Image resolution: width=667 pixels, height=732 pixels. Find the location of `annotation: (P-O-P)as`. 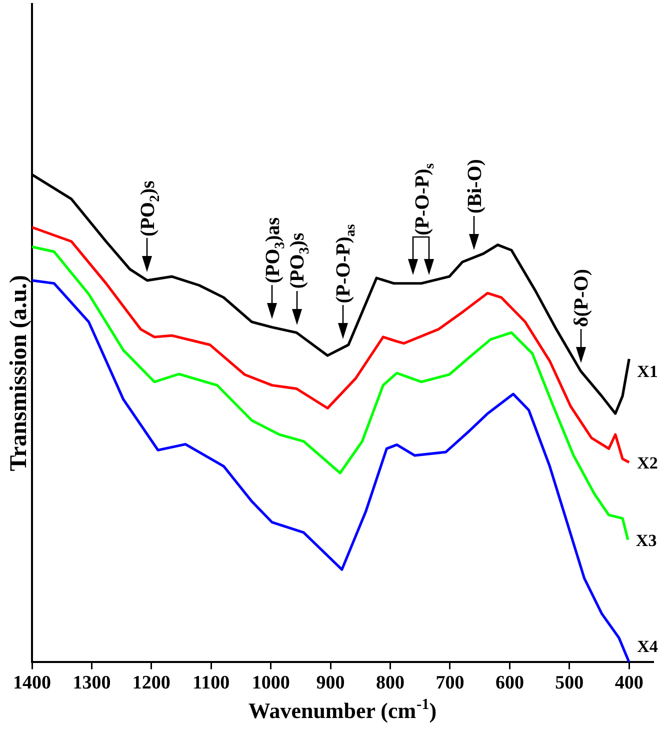

annotation: (P-O-P)as is located at coordinates (345, 264).